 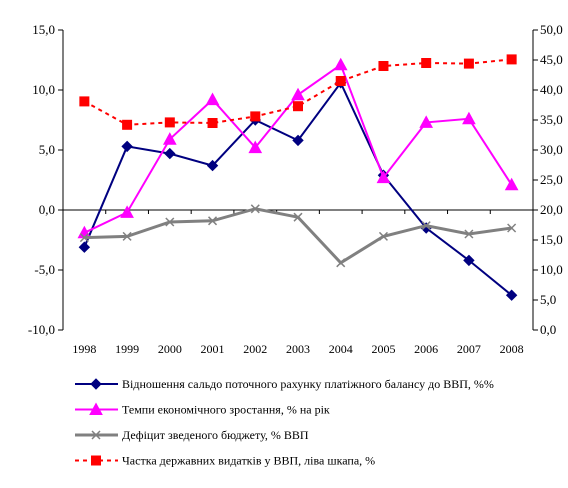 What do you see at coordinates (170, 349) in the screenshot?
I see `x-tick-label: 2000` at bounding box center [170, 349].